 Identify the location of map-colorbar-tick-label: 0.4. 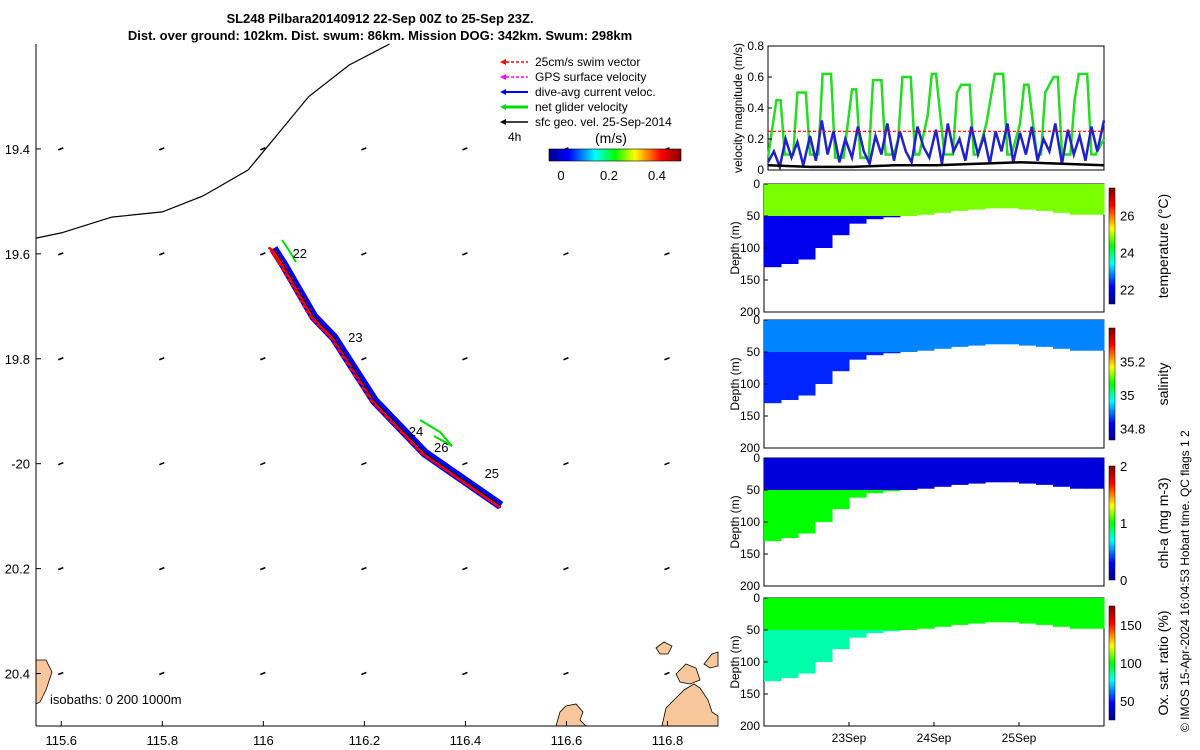
(657, 175).